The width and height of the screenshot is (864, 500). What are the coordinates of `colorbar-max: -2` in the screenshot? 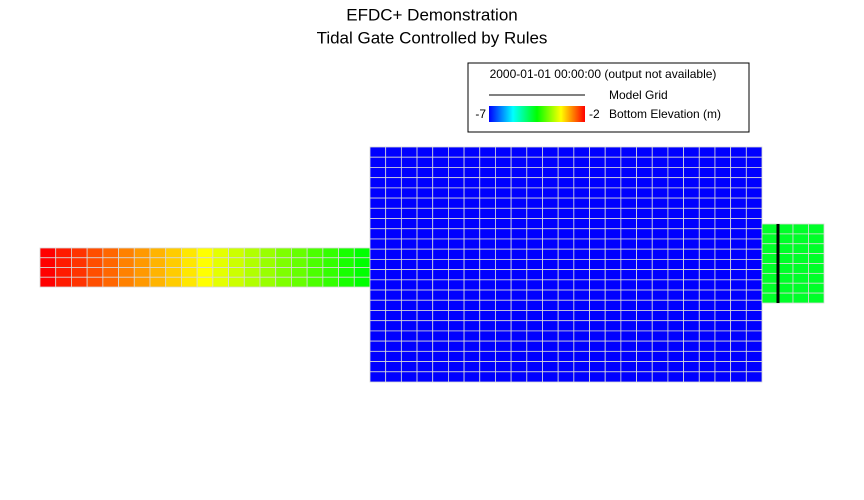 It's located at (594, 114).